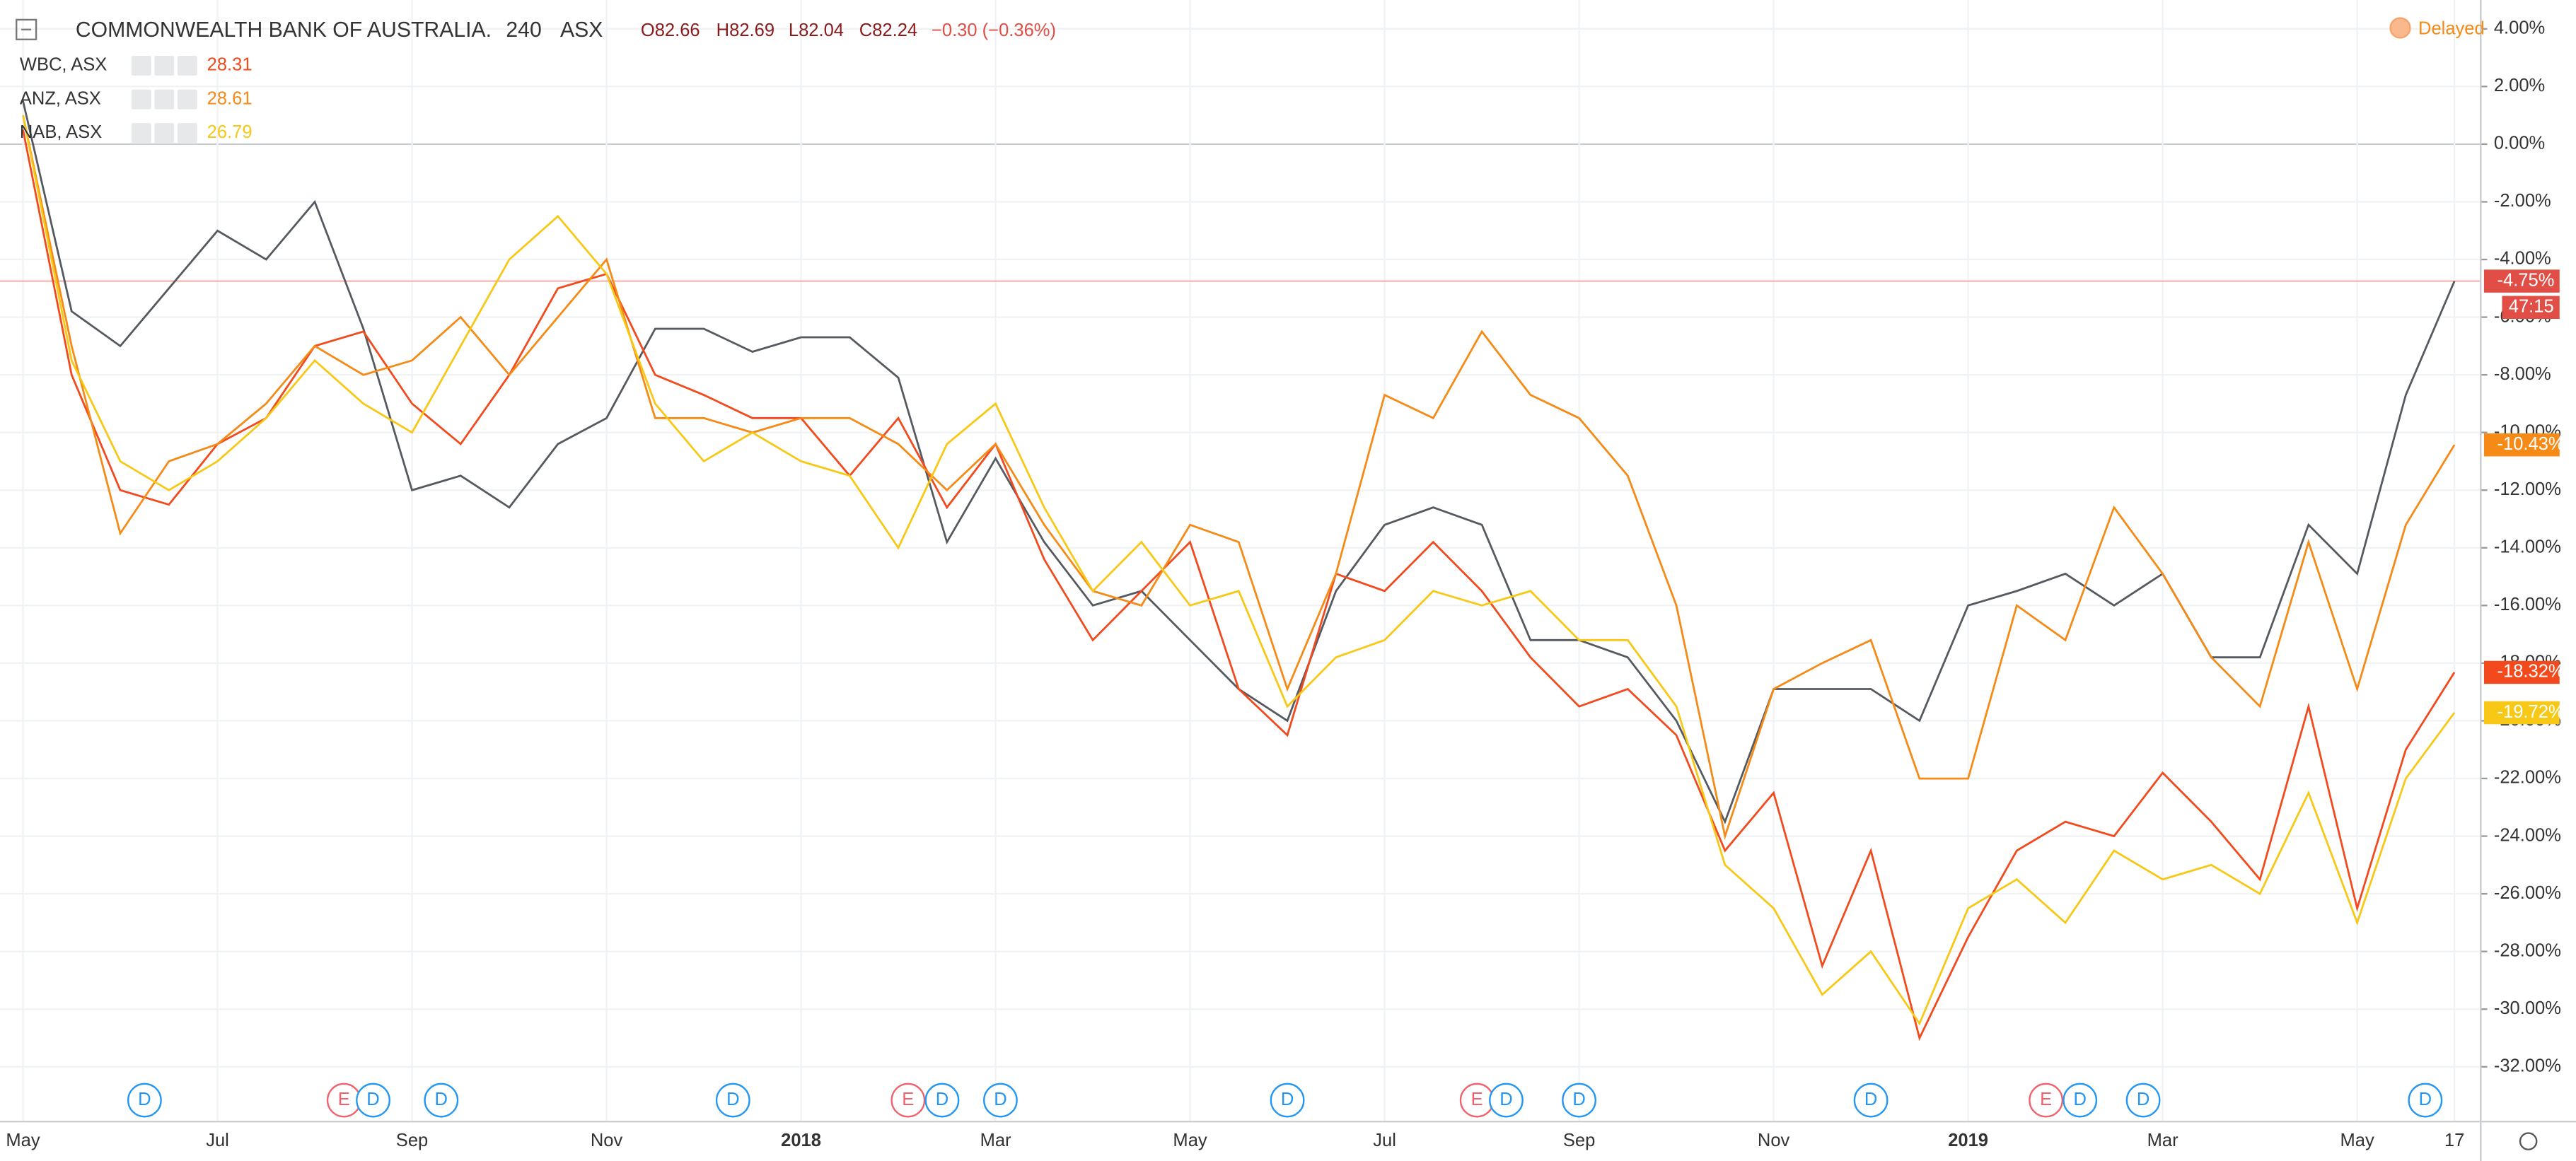 The image size is (2576, 1161). Describe the element at coordinates (523, 30) in the screenshot. I see `interval: 240` at that location.